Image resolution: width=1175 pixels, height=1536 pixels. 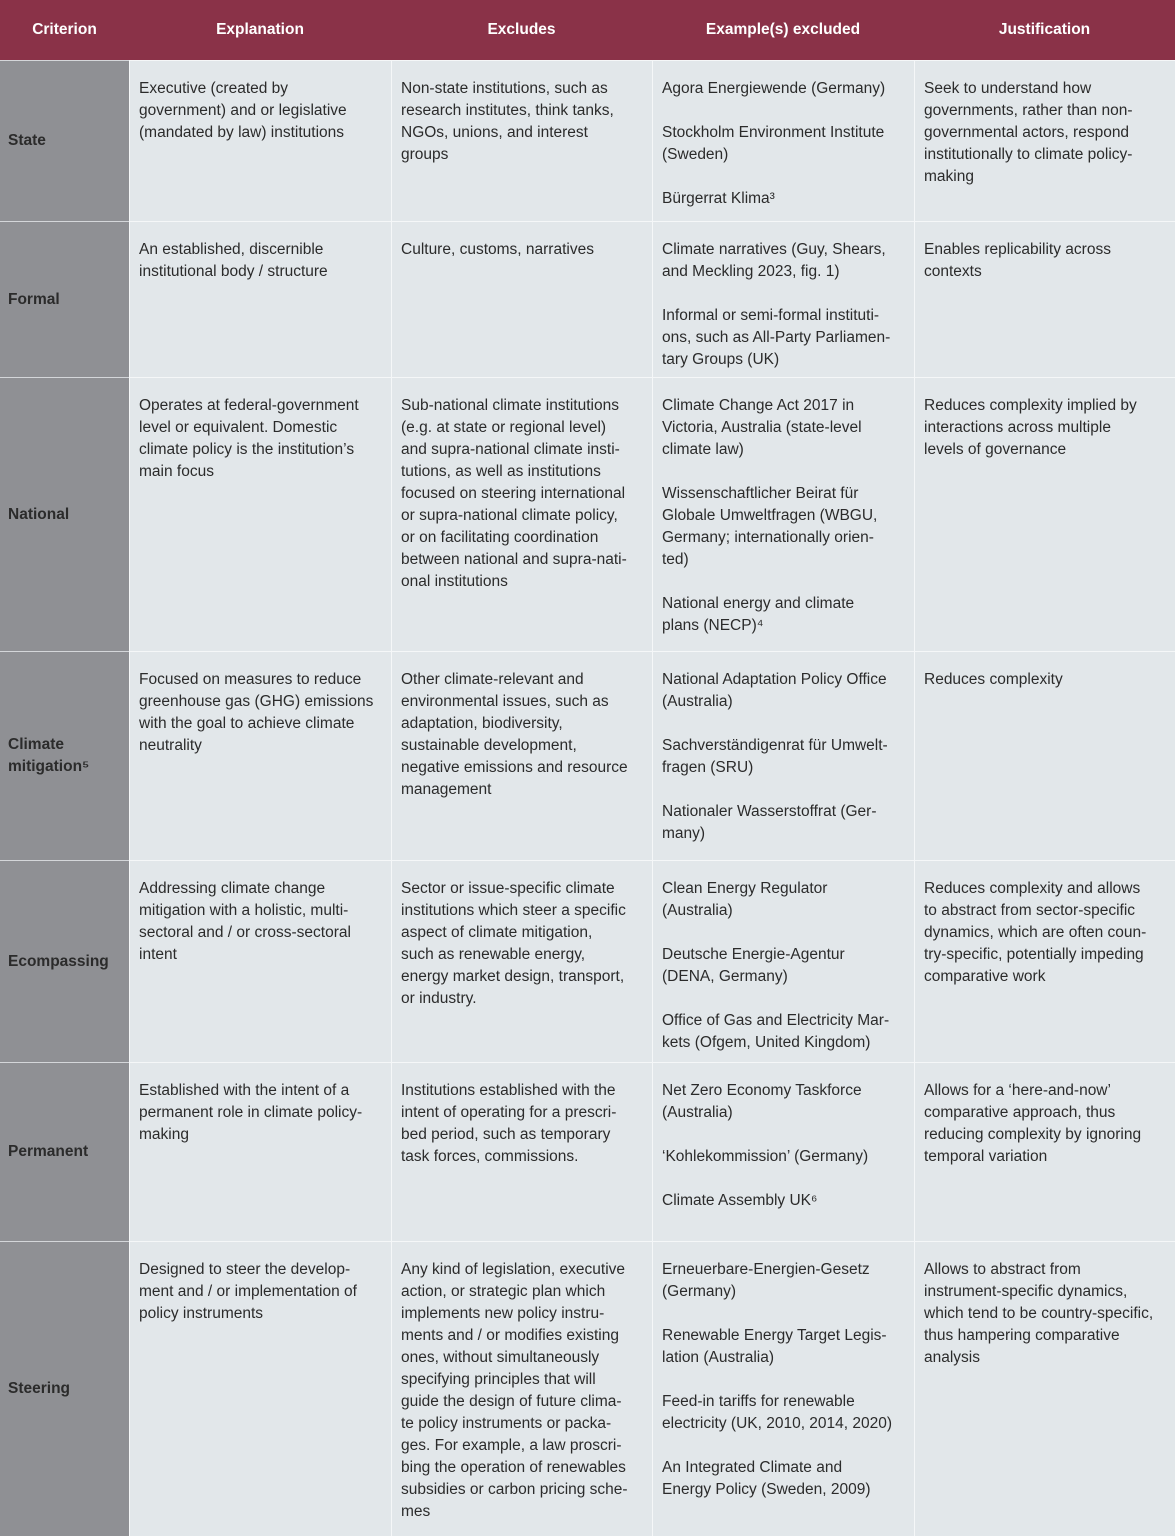 I want to click on column-header-explanation: Explanation, so click(x=260, y=30).